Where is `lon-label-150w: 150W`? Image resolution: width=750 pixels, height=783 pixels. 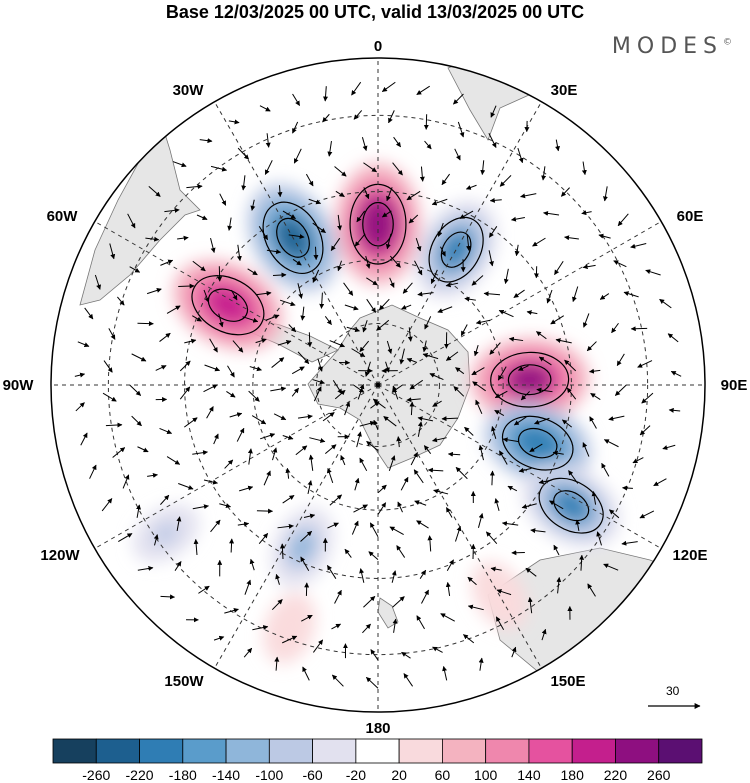
lon-label-150w: 150W is located at coordinates (184, 681).